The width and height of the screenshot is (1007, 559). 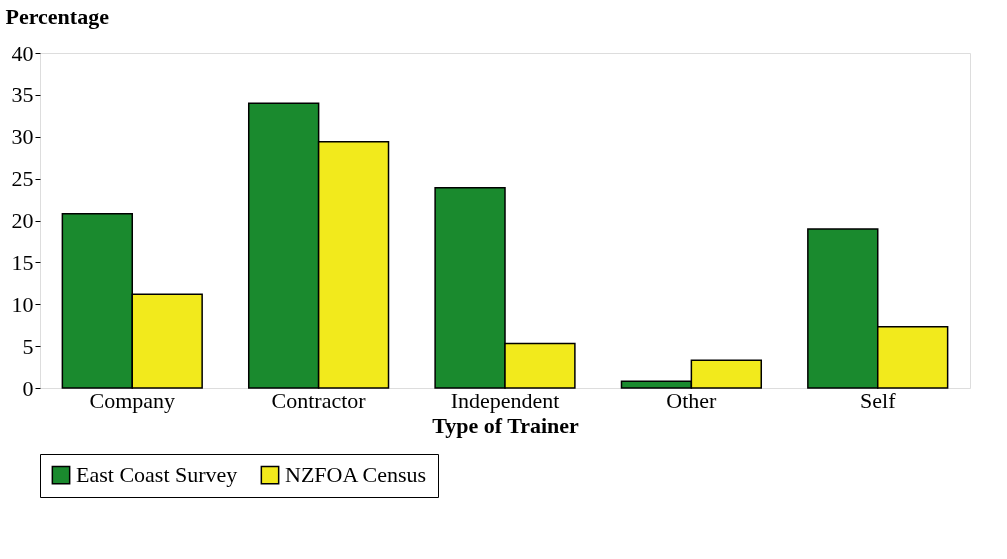 What do you see at coordinates (506, 425) in the screenshot?
I see `x-axis-title: Type of Trainer` at bounding box center [506, 425].